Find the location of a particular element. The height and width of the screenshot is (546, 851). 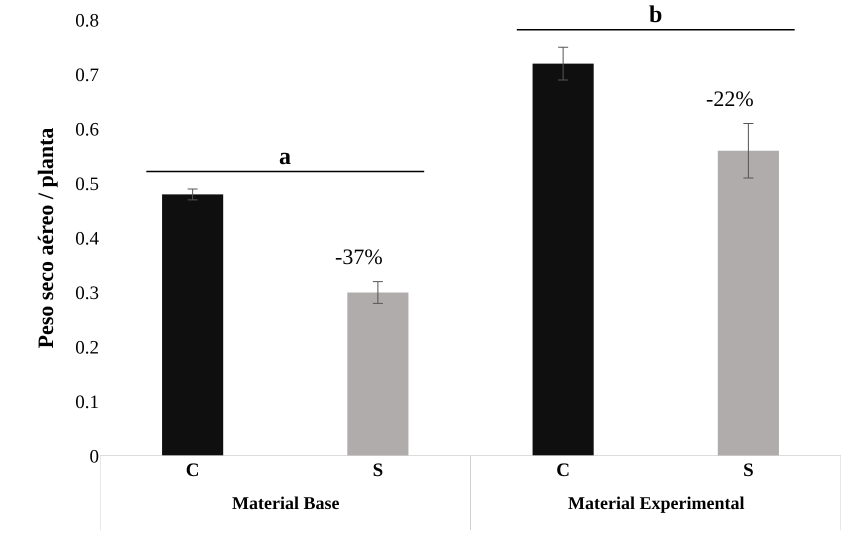

y-axis-title: Peso seco aéreo / planta is located at coordinates (45, 238).